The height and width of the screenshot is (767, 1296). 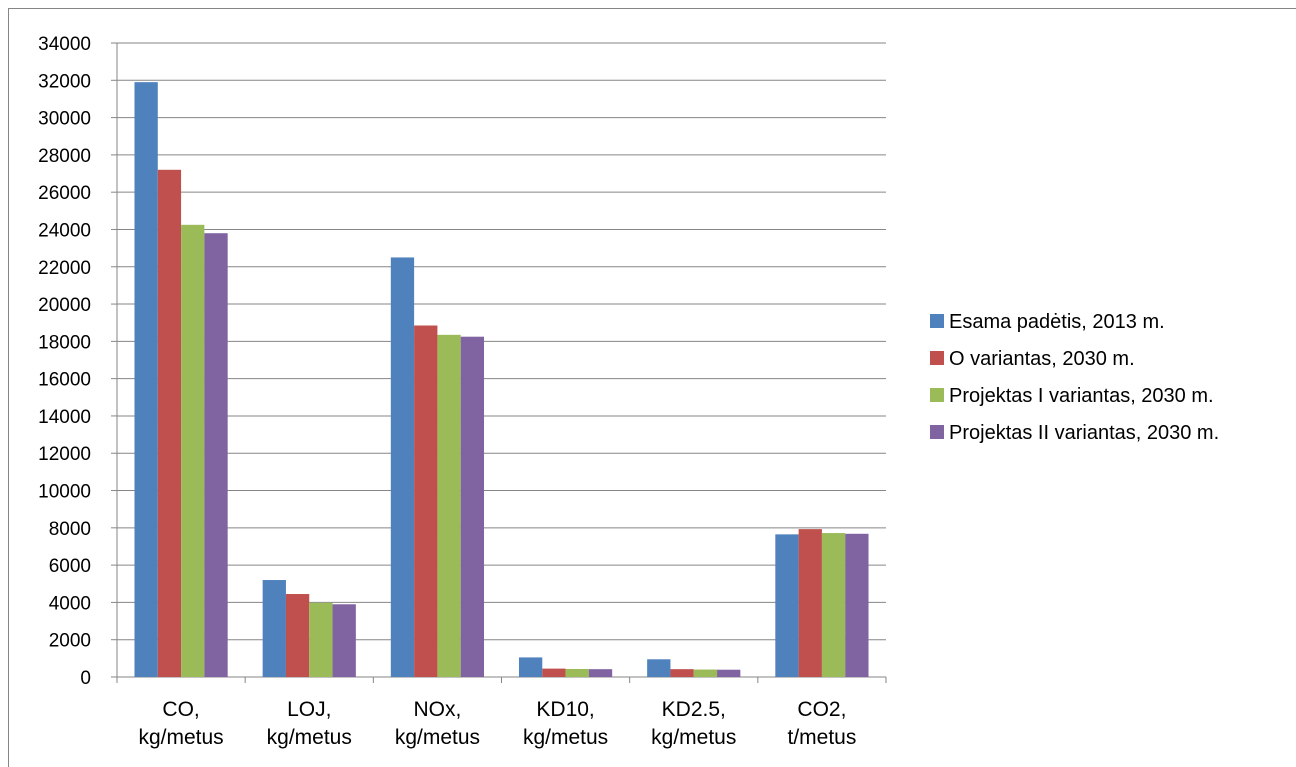 I want to click on y-tick-label: 12000, so click(x=64, y=454).